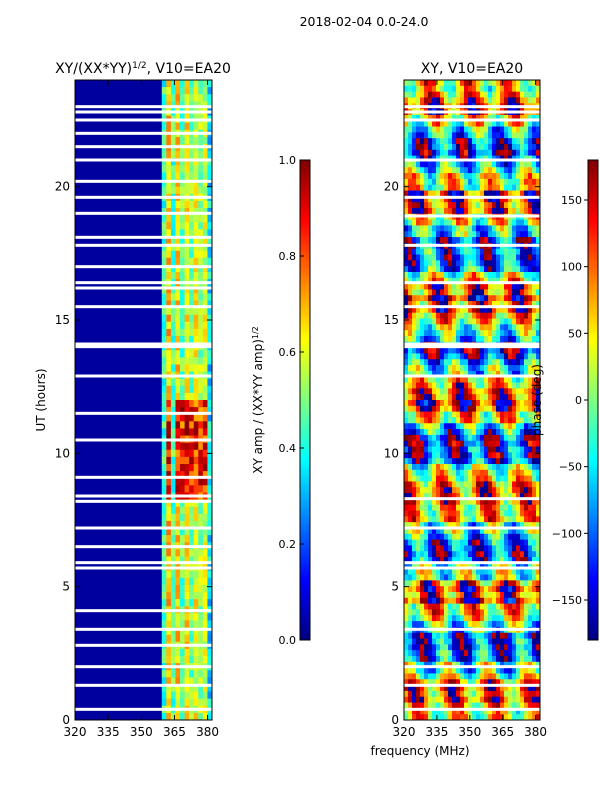 This screenshot has height=804, width=600. What do you see at coordinates (472, 563) in the screenshot?
I see `right-gap-row` at bounding box center [472, 563].